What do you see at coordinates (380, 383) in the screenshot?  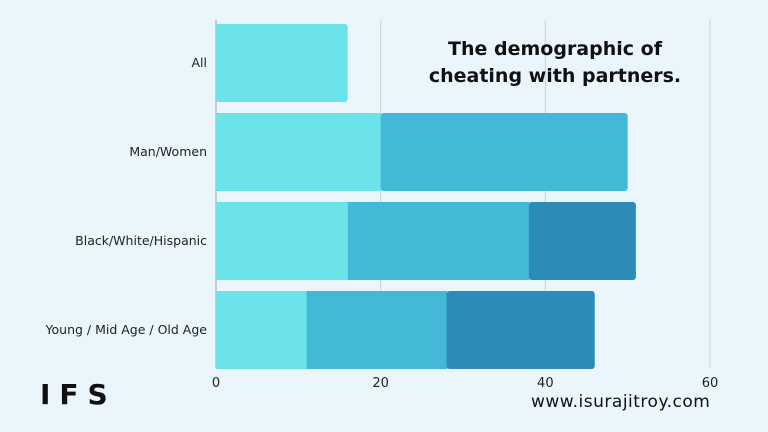 I see `x-tick-label-20: 20` at bounding box center [380, 383].